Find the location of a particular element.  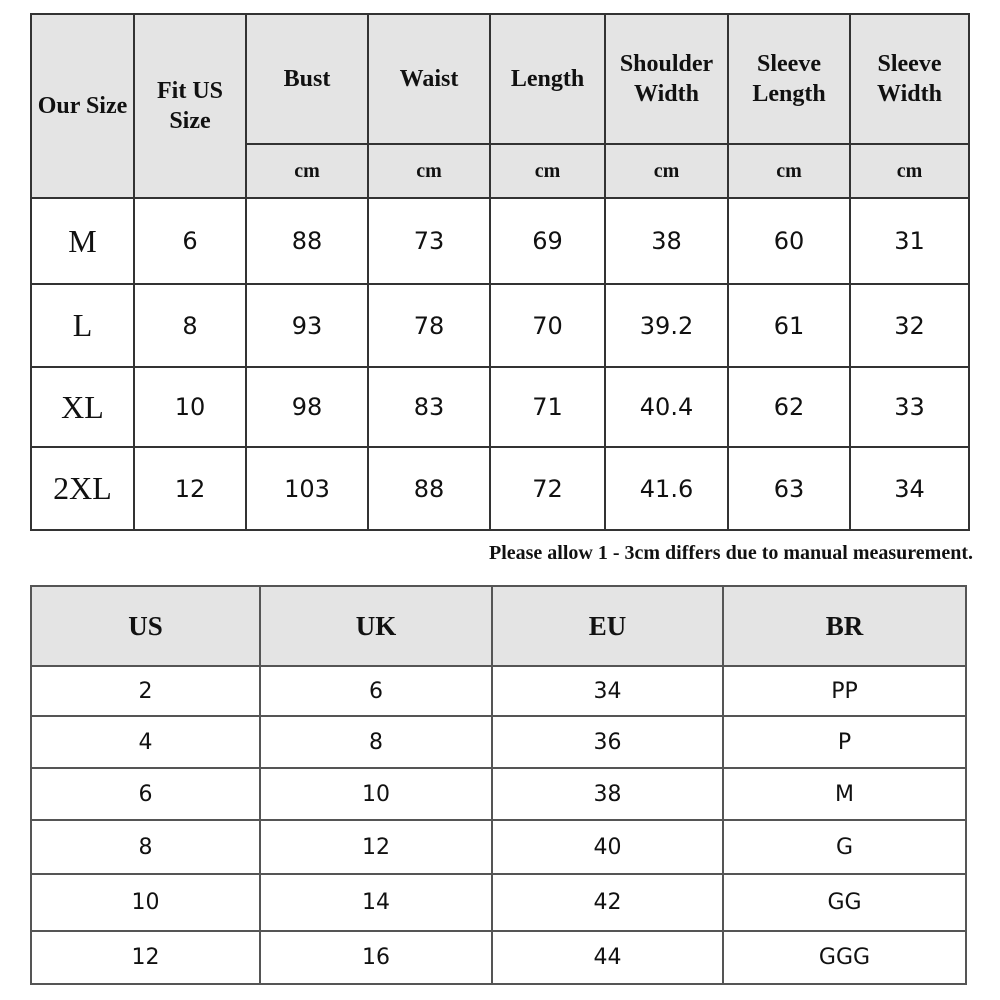

table-row: 6 10 38 M is located at coordinates (498, 794).